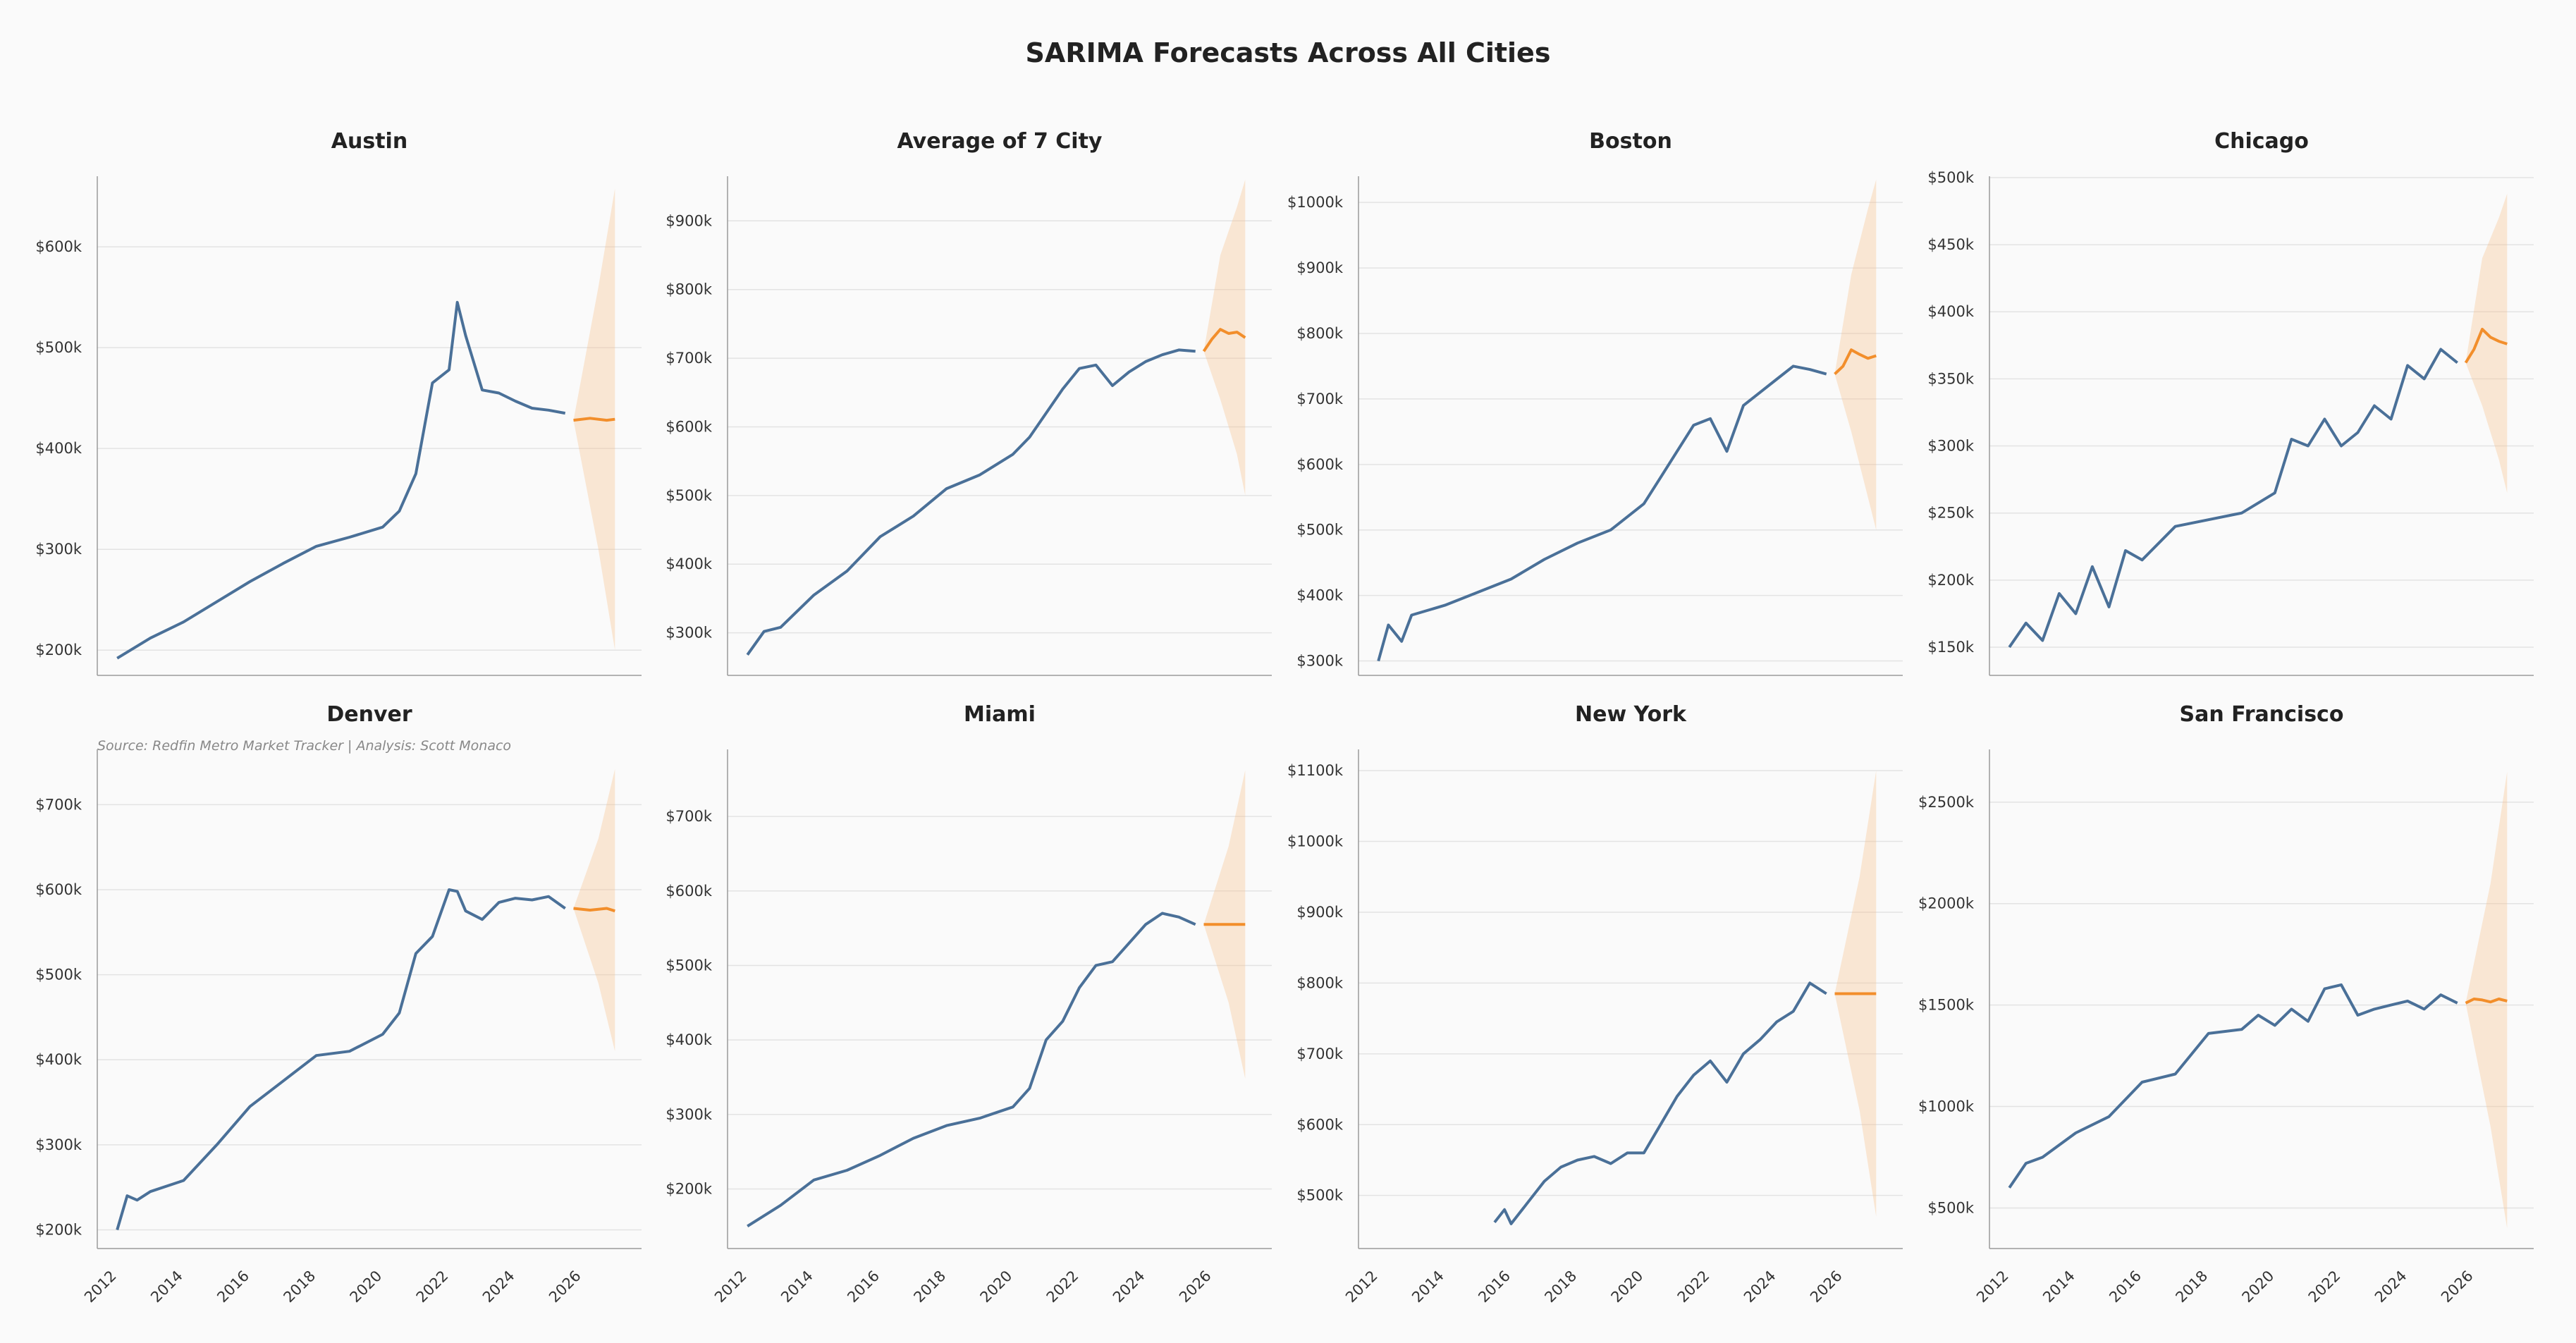  I want to click on y-tick-label: $2500k, so click(1946, 802).